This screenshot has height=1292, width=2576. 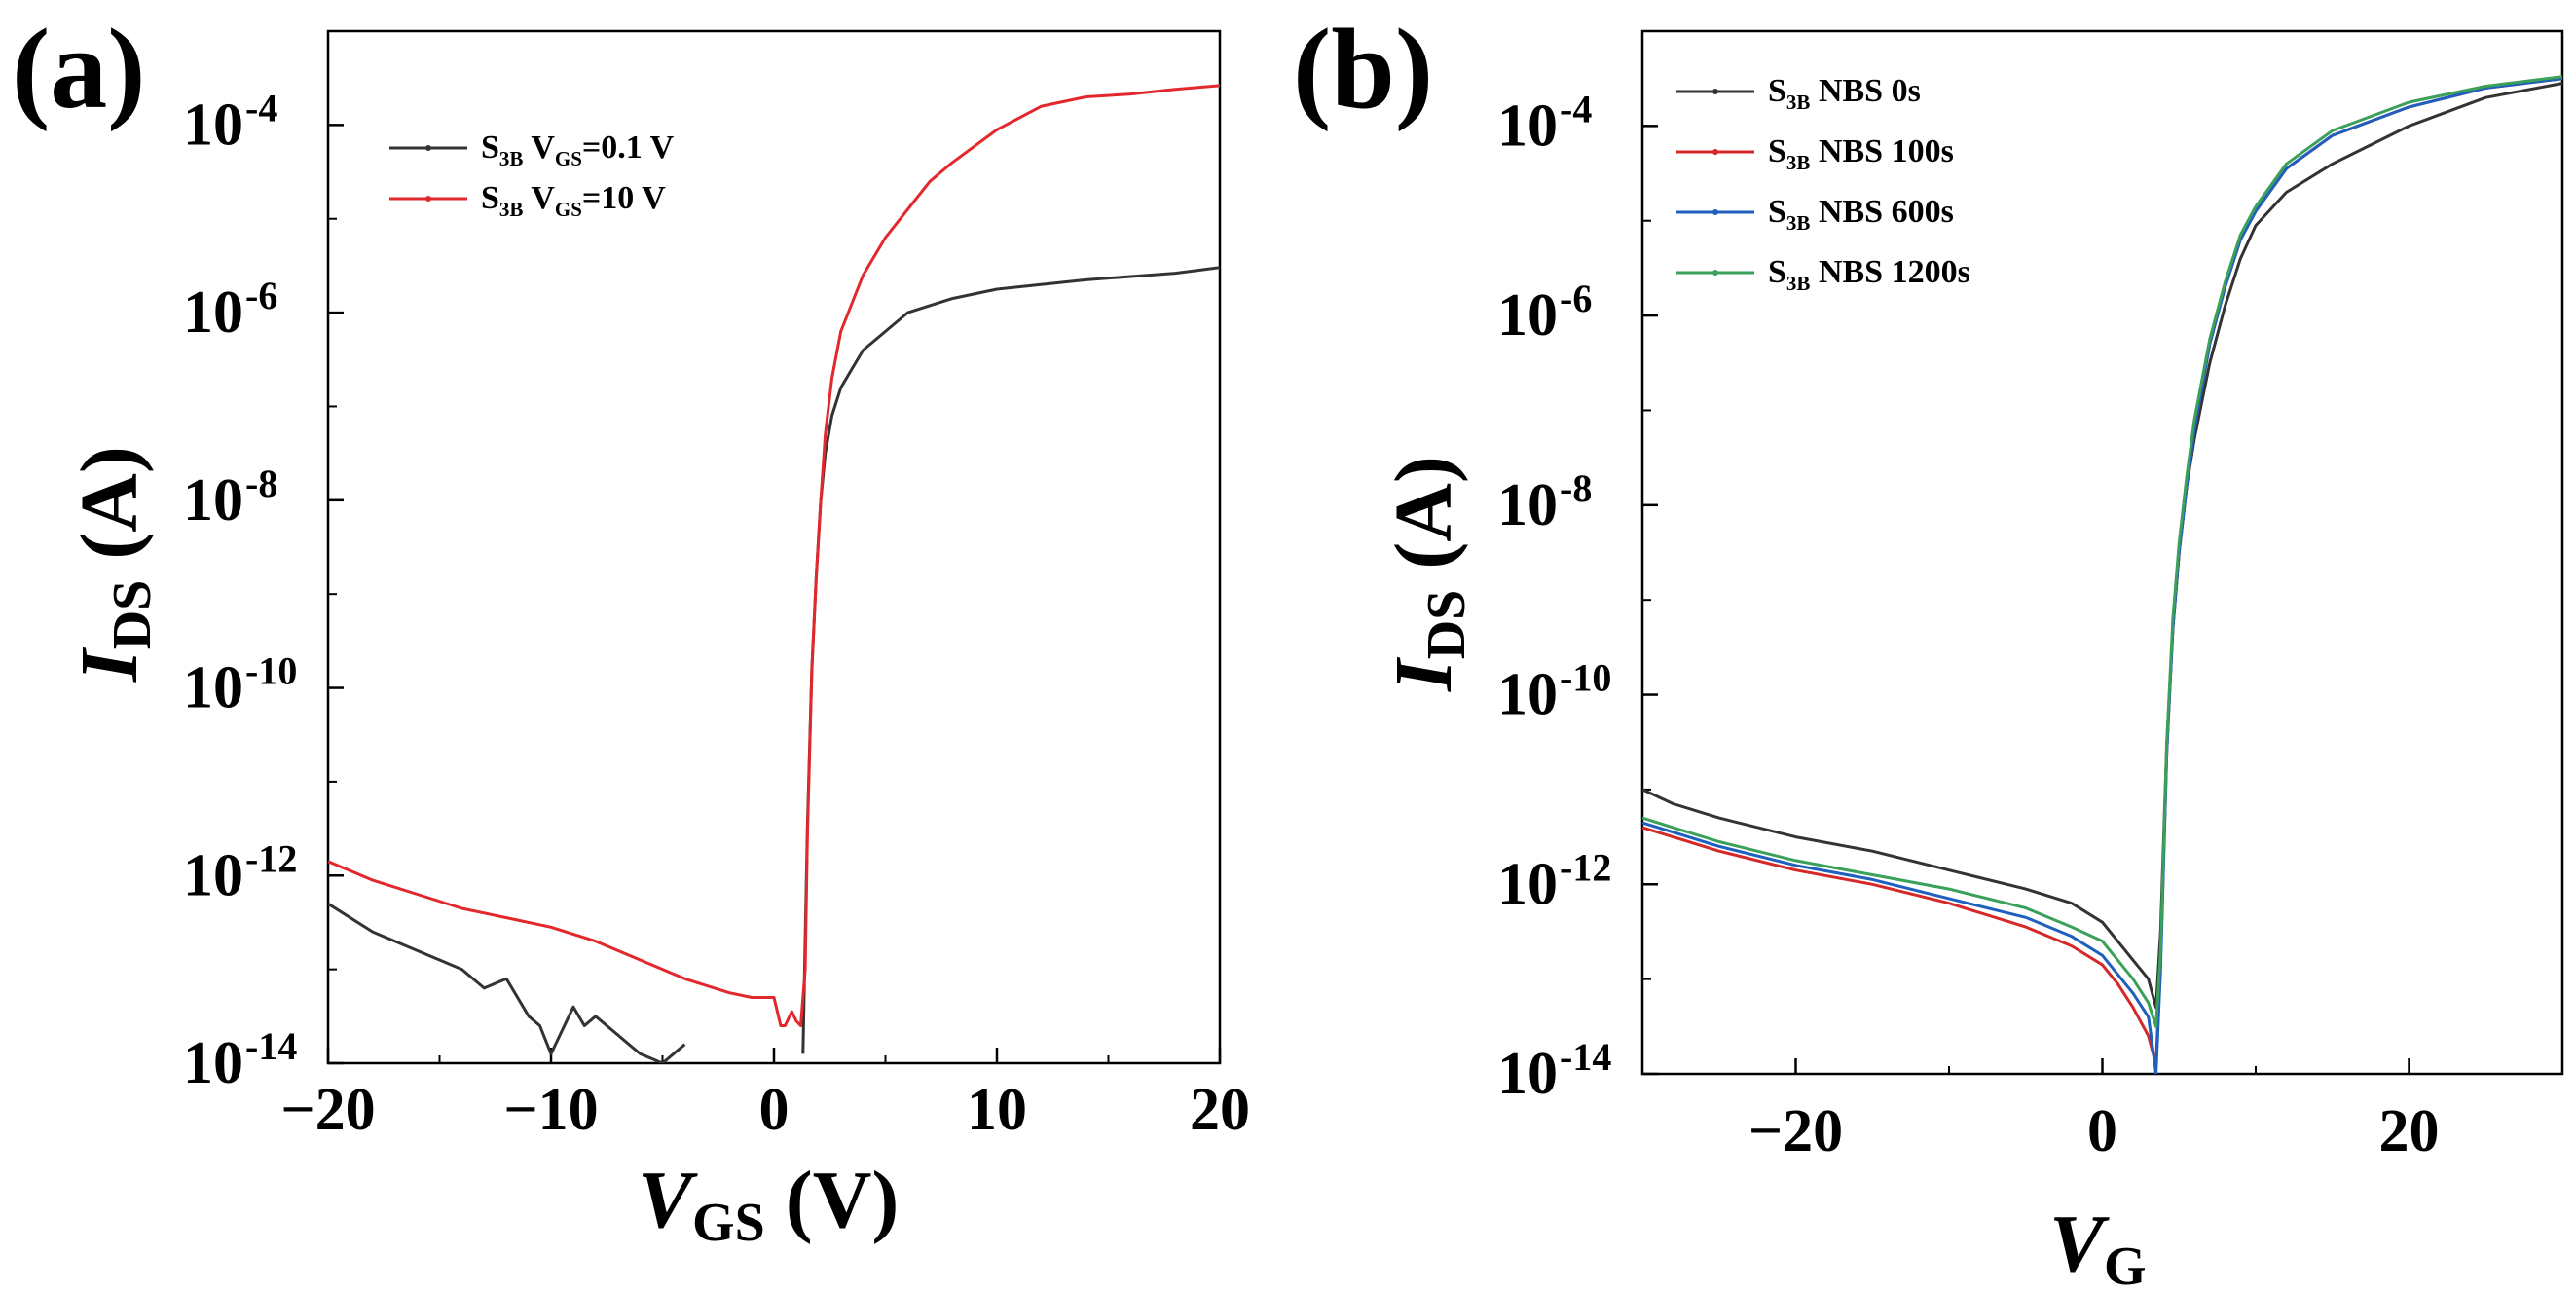 I want to click on x-tick-label: −10, so click(x=550, y=1110).